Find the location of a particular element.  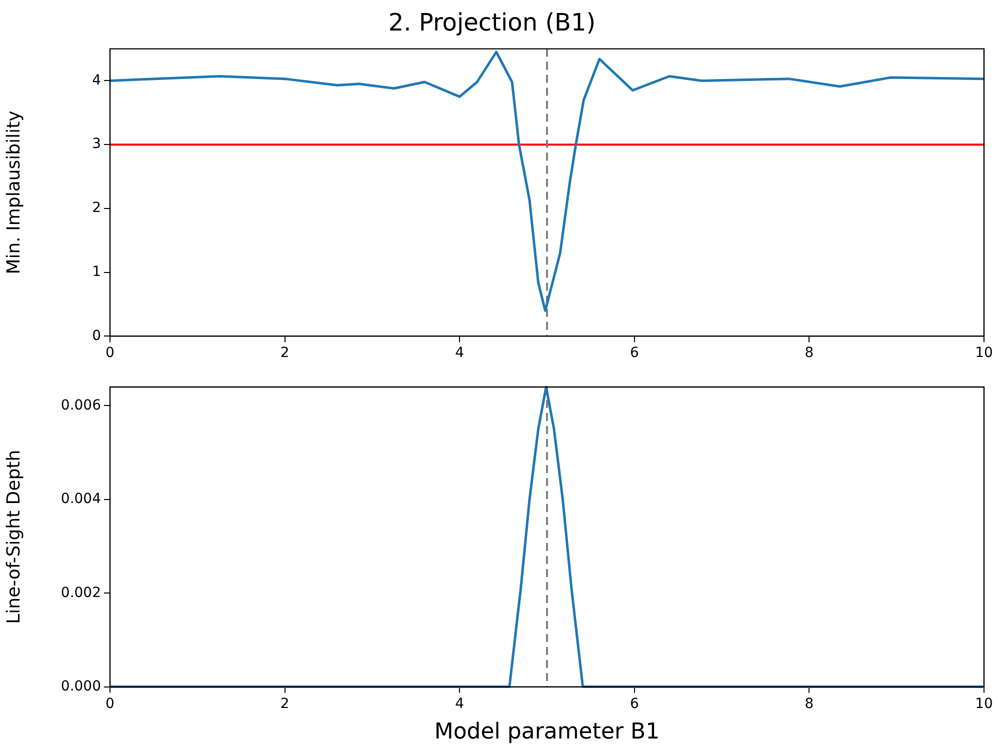

y-axis-title: Line-of-Sight Depth is located at coordinates (13, 537).